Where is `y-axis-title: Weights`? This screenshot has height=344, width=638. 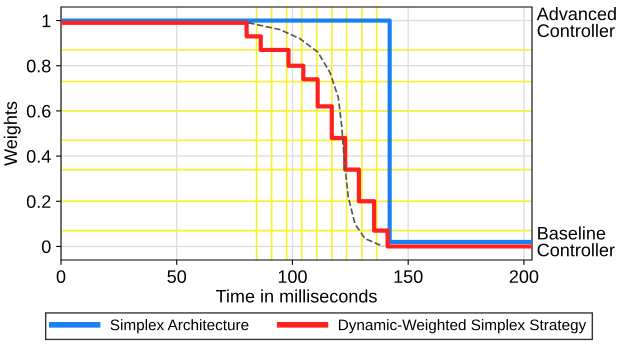
y-axis-title: Weights is located at coordinates (12, 134).